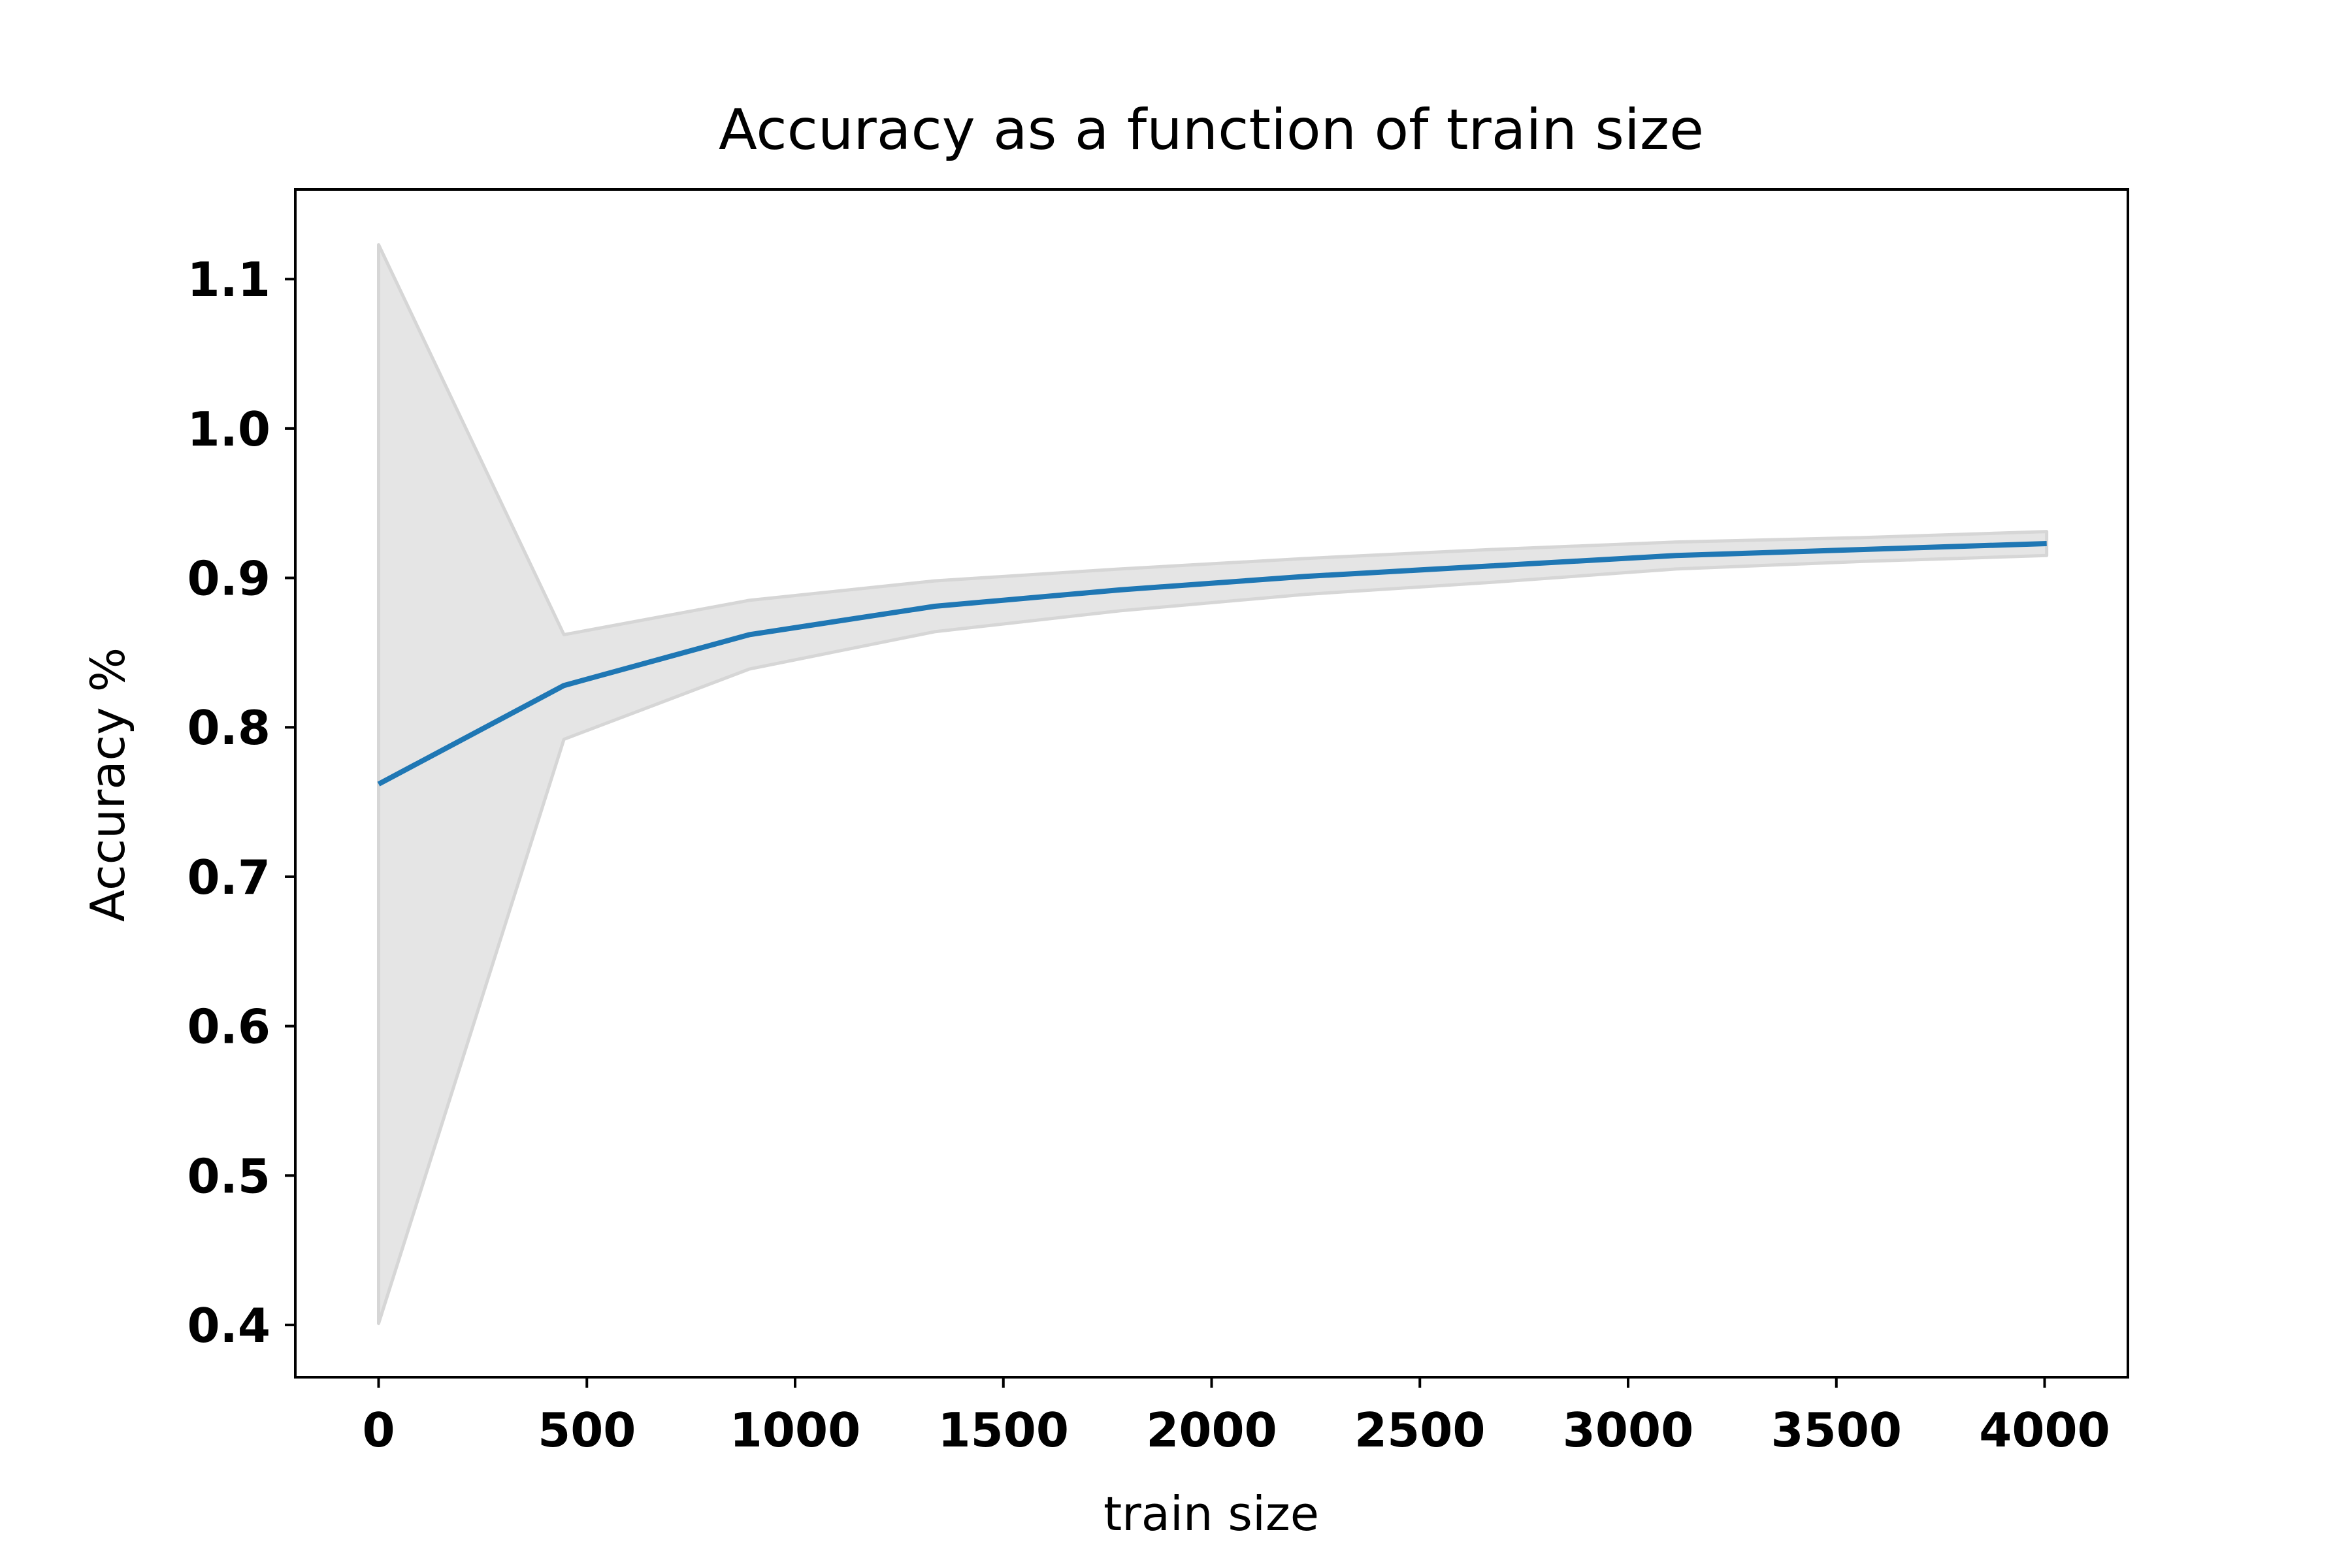  Describe the element at coordinates (107, 784) in the screenshot. I see `y-axis-label: Accuracy %` at that location.